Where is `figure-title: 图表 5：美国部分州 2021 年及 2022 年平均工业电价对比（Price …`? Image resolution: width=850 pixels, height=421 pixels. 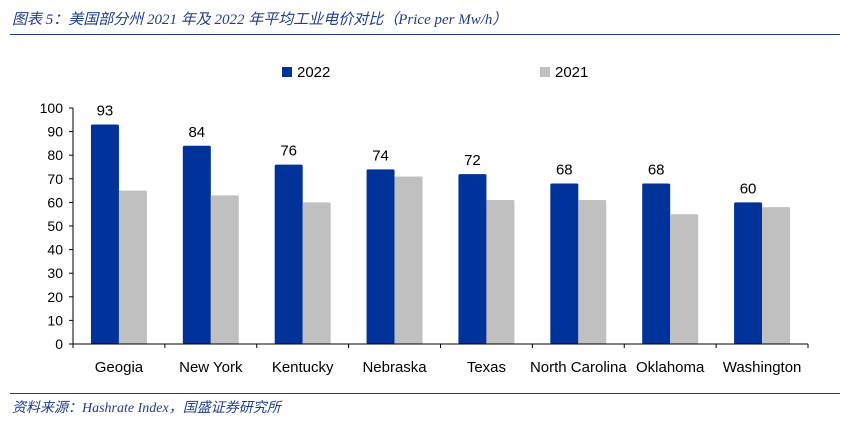
figure-title: 图表 5：美国部分州 2021 年及 2022 年平均工业电价对比（Price … is located at coordinates (260, 20).